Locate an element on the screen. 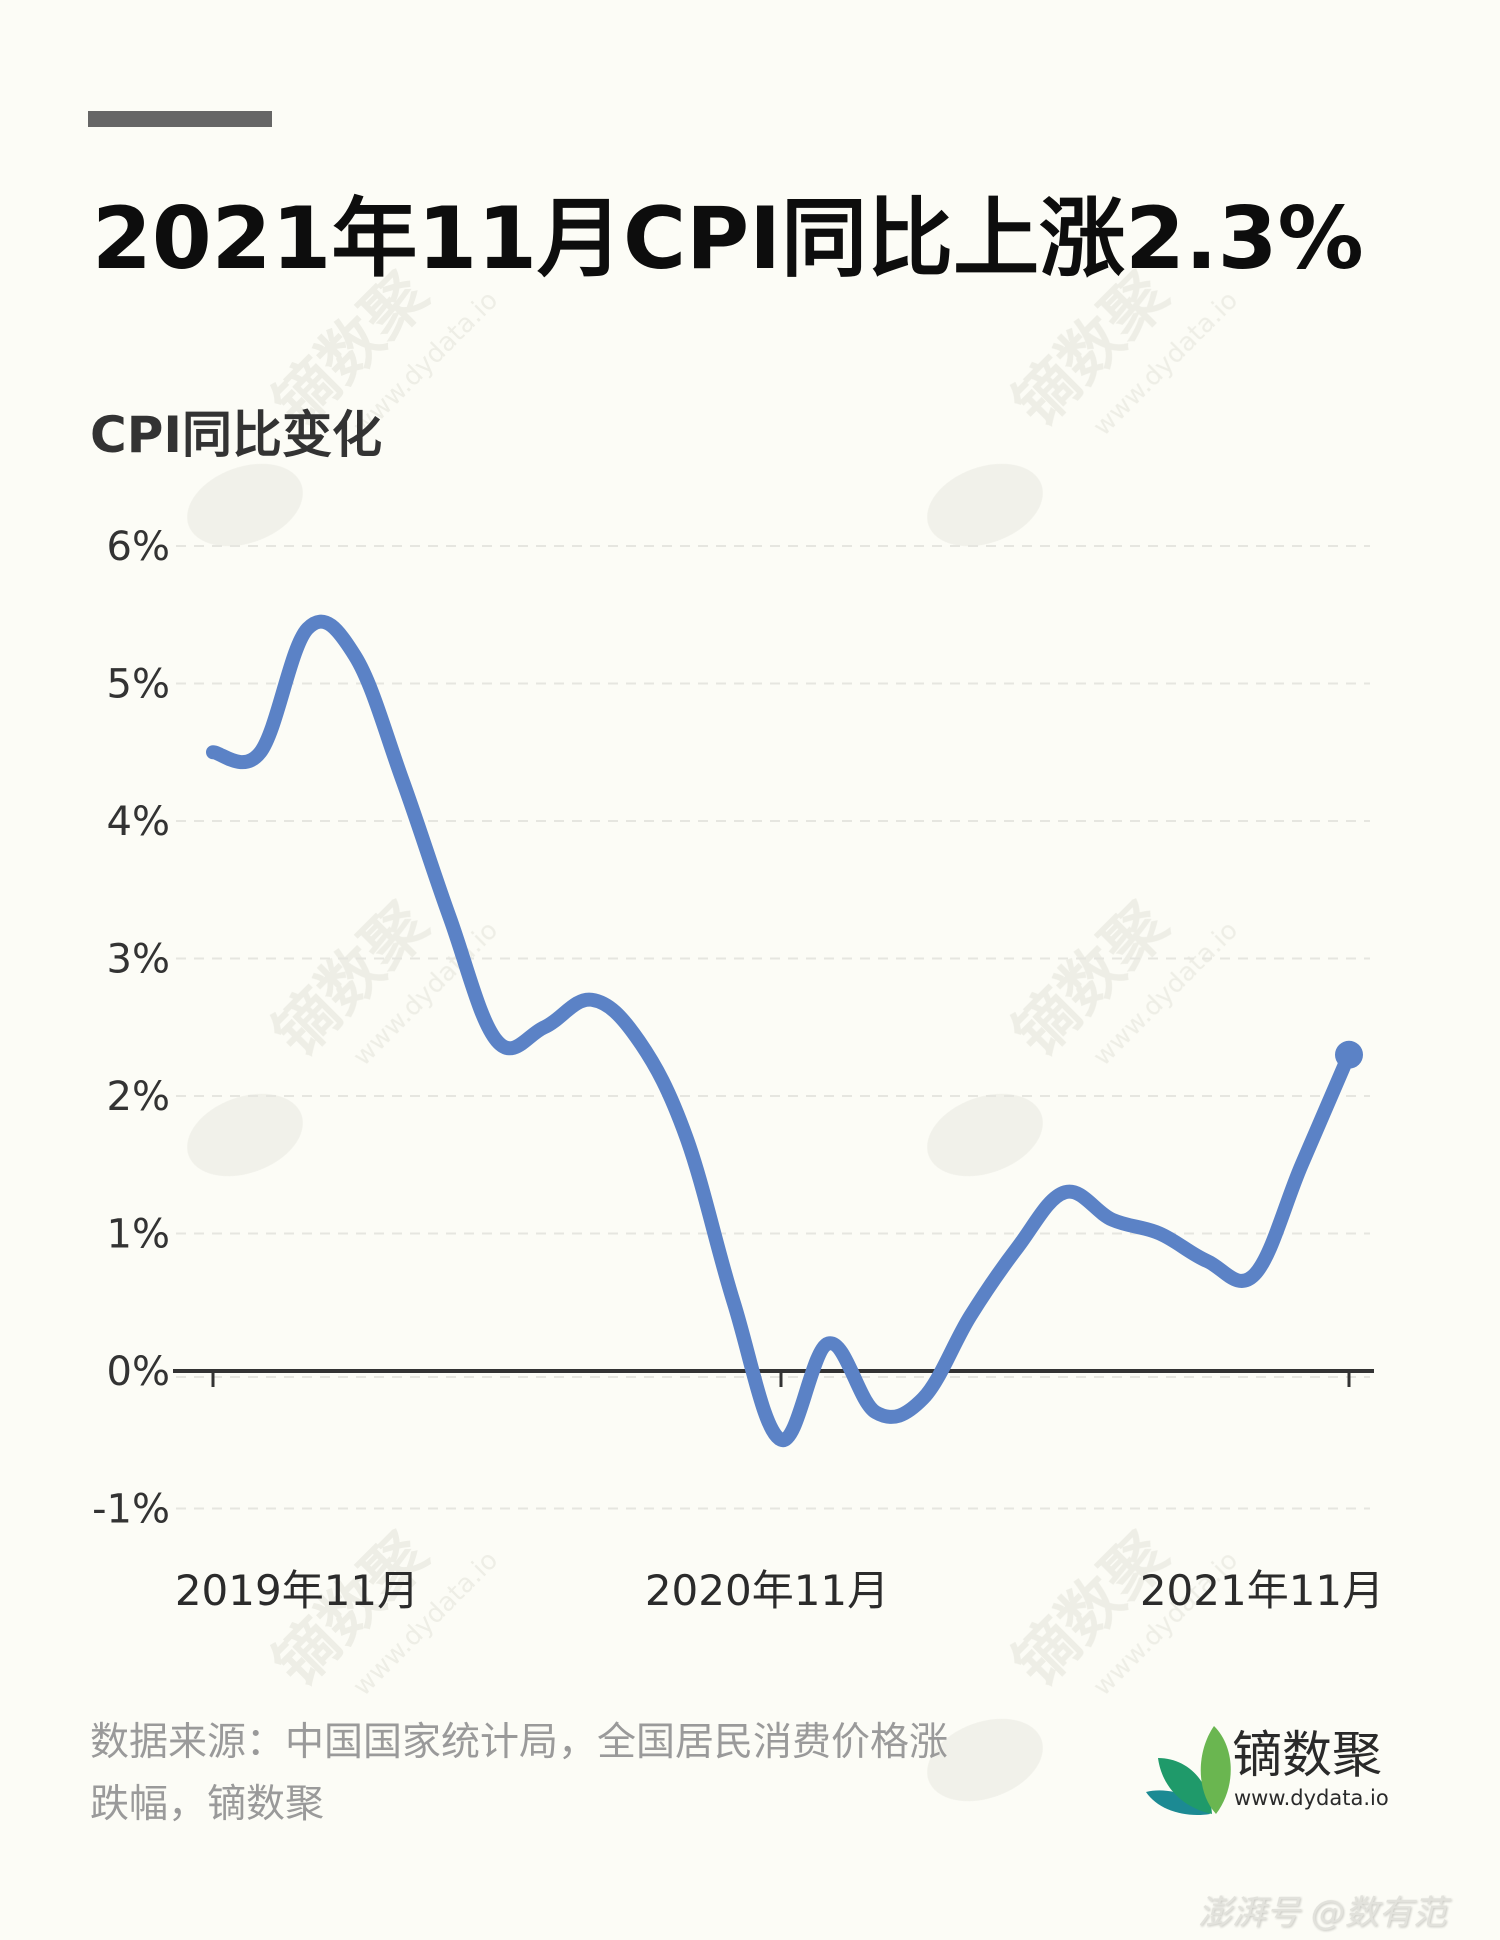  chart-subtitle: CPI同比变化 is located at coordinates (236, 435).